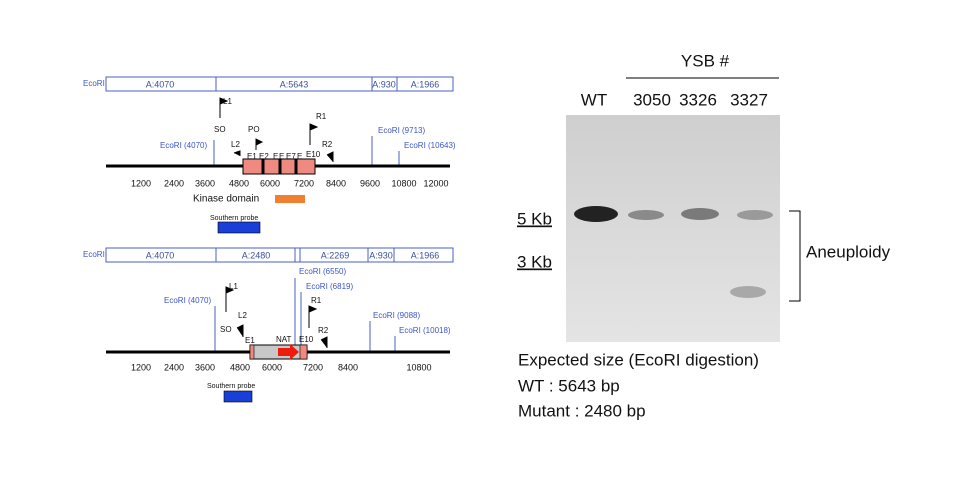 This screenshot has width=960, height=480. What do you see at coordinates (226, 199) in the screenshot?
I see `domain-label: Kinase domain` at bounding box center [226, 199].